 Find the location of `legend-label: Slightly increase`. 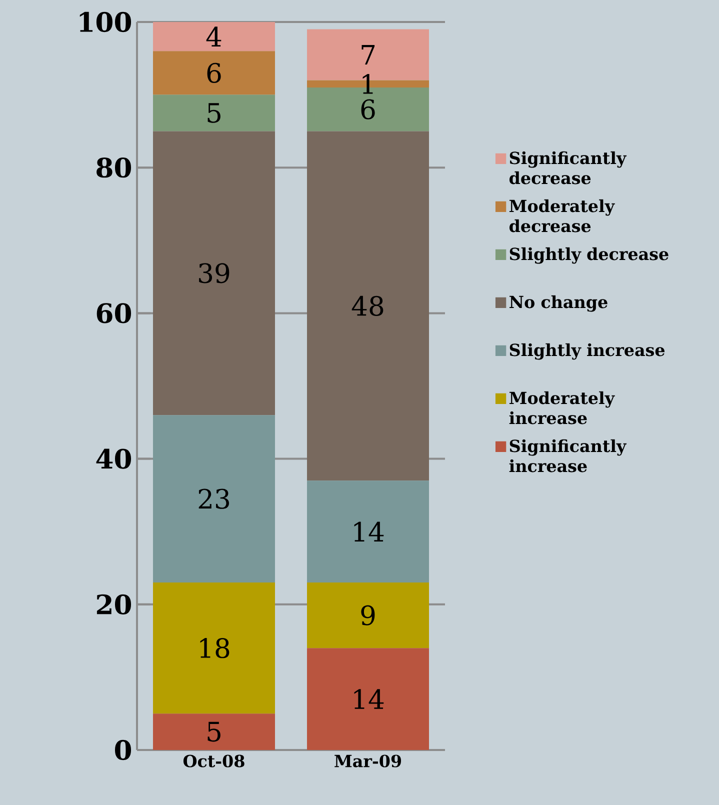

legend-label: Slightly increase is located at coordinates (587, 351).